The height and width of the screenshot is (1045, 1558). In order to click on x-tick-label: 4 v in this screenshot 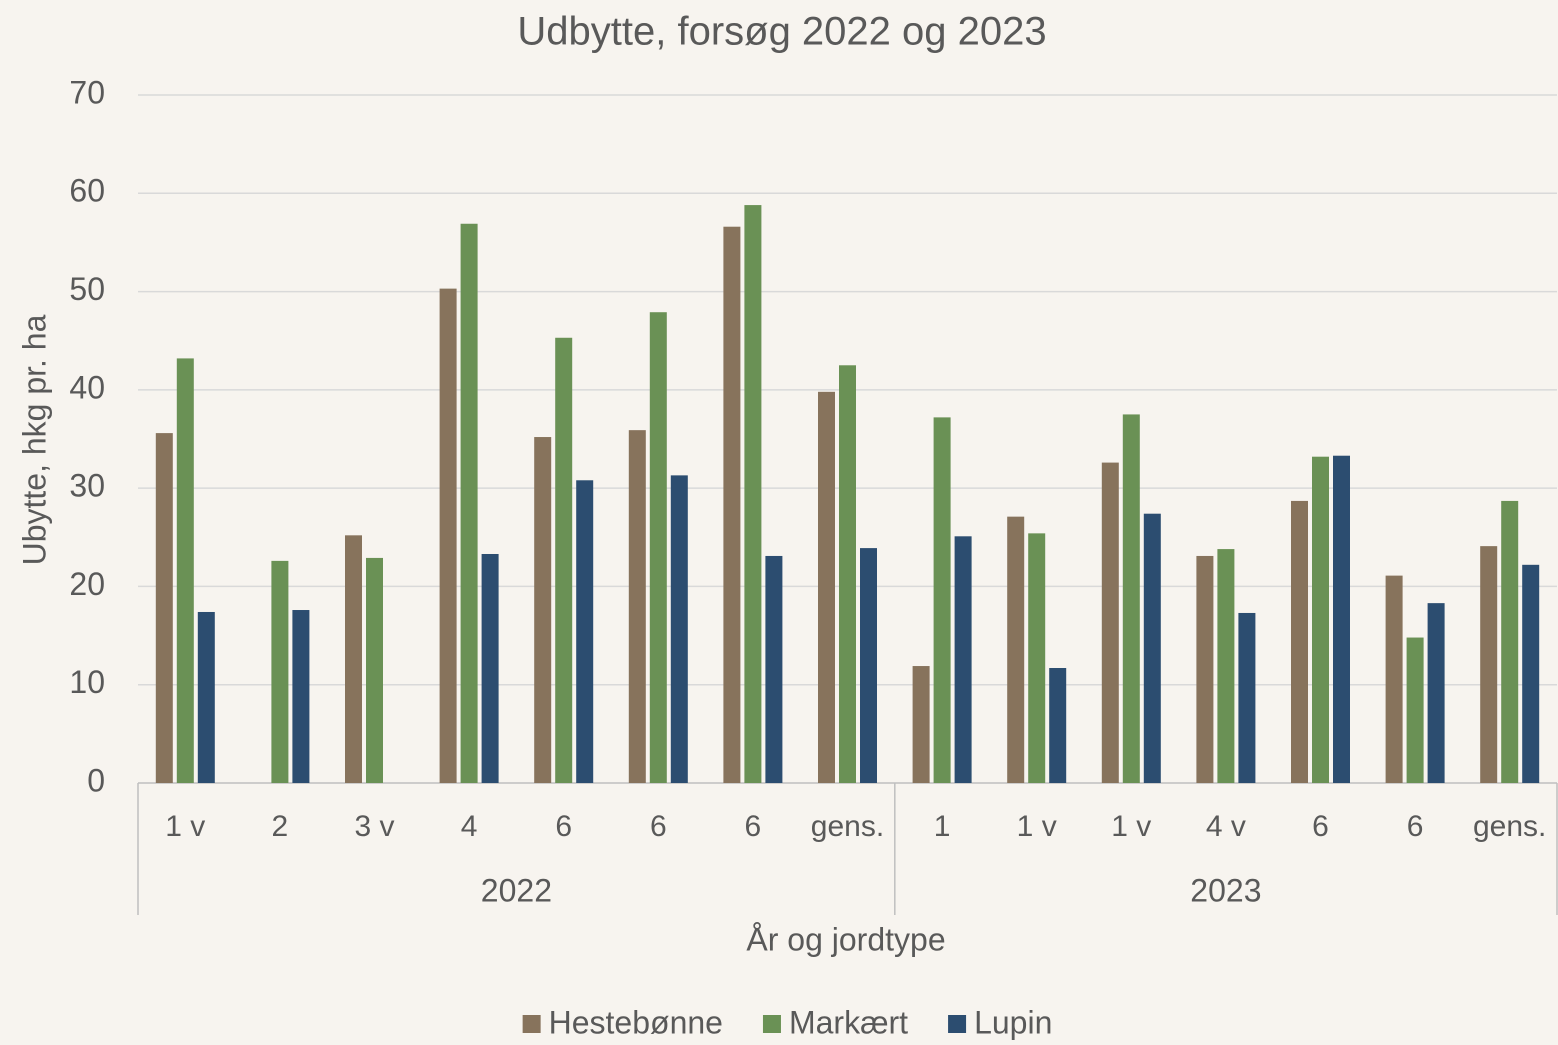, I will do `click(1226, 826)`.